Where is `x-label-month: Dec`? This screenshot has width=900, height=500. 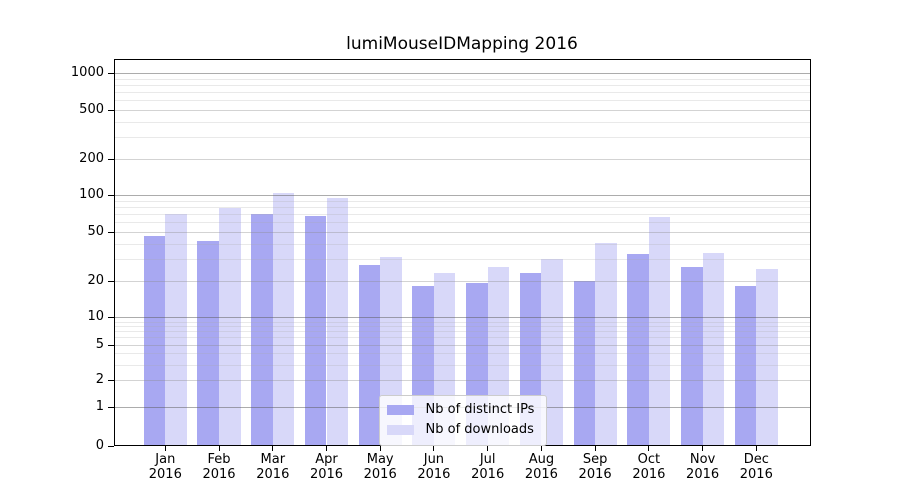
x-label-month: Dec is located at coordinates (756, 459).